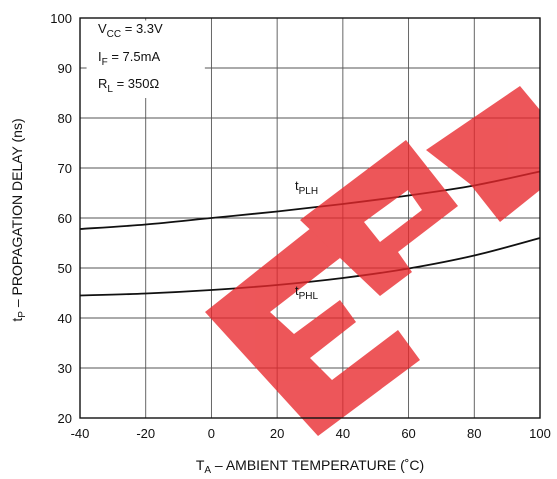 This screenshot has width=557, height=479. What do you see at coordinates (130, 30) in the screenshot?
I see `condition-vcc: VCC = 3.3V` at bounding box center [130, 30].